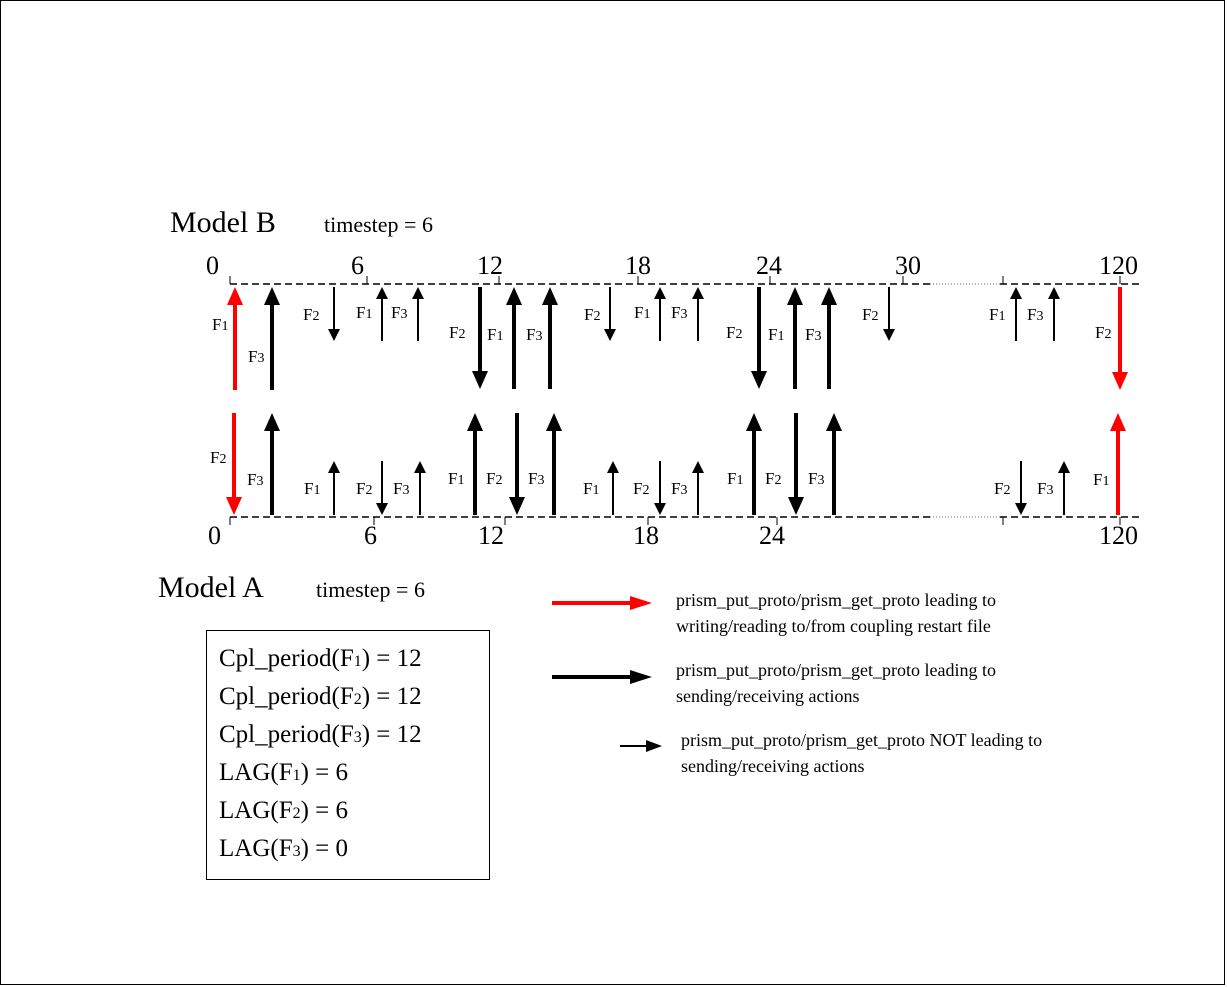 The image size is (1227, 987). I want to click on arrow-label-b-29-f2: F2, so click(870, 314).